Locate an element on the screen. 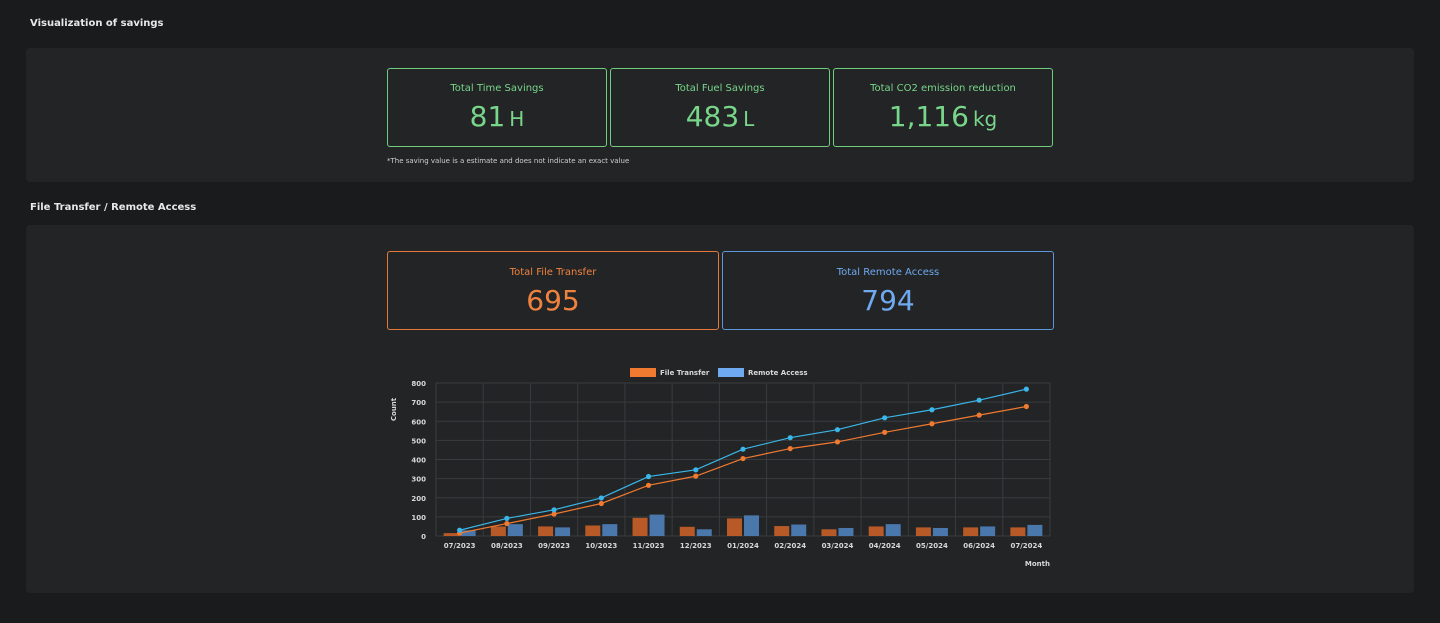 This screenshot has height=623, width=1440. co2-reduction-value-wrap: 1,116 kg is located at coordinates (943, 116).